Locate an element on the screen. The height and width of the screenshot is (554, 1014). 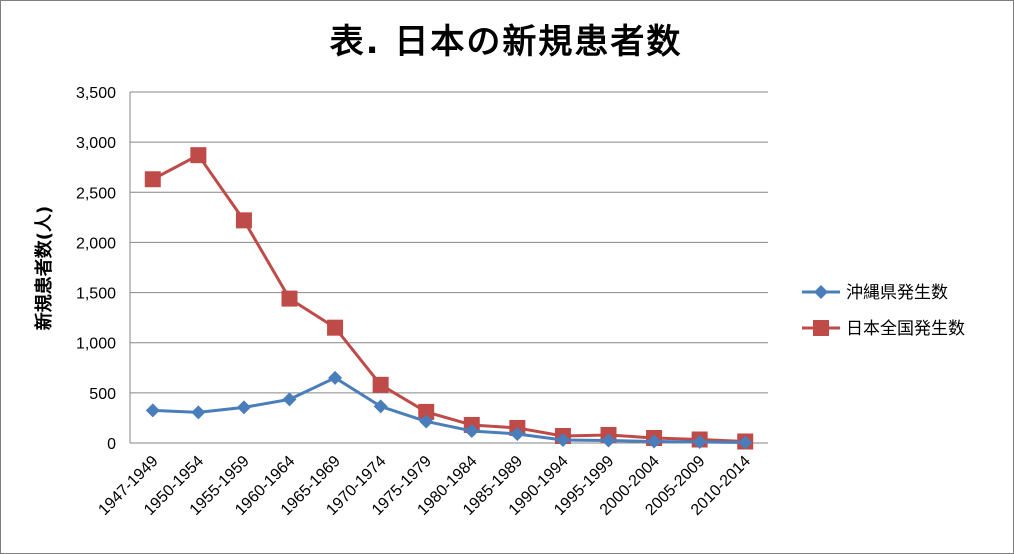
legend-label: 沖縄県発生数 is located at coordinates (897, 293).